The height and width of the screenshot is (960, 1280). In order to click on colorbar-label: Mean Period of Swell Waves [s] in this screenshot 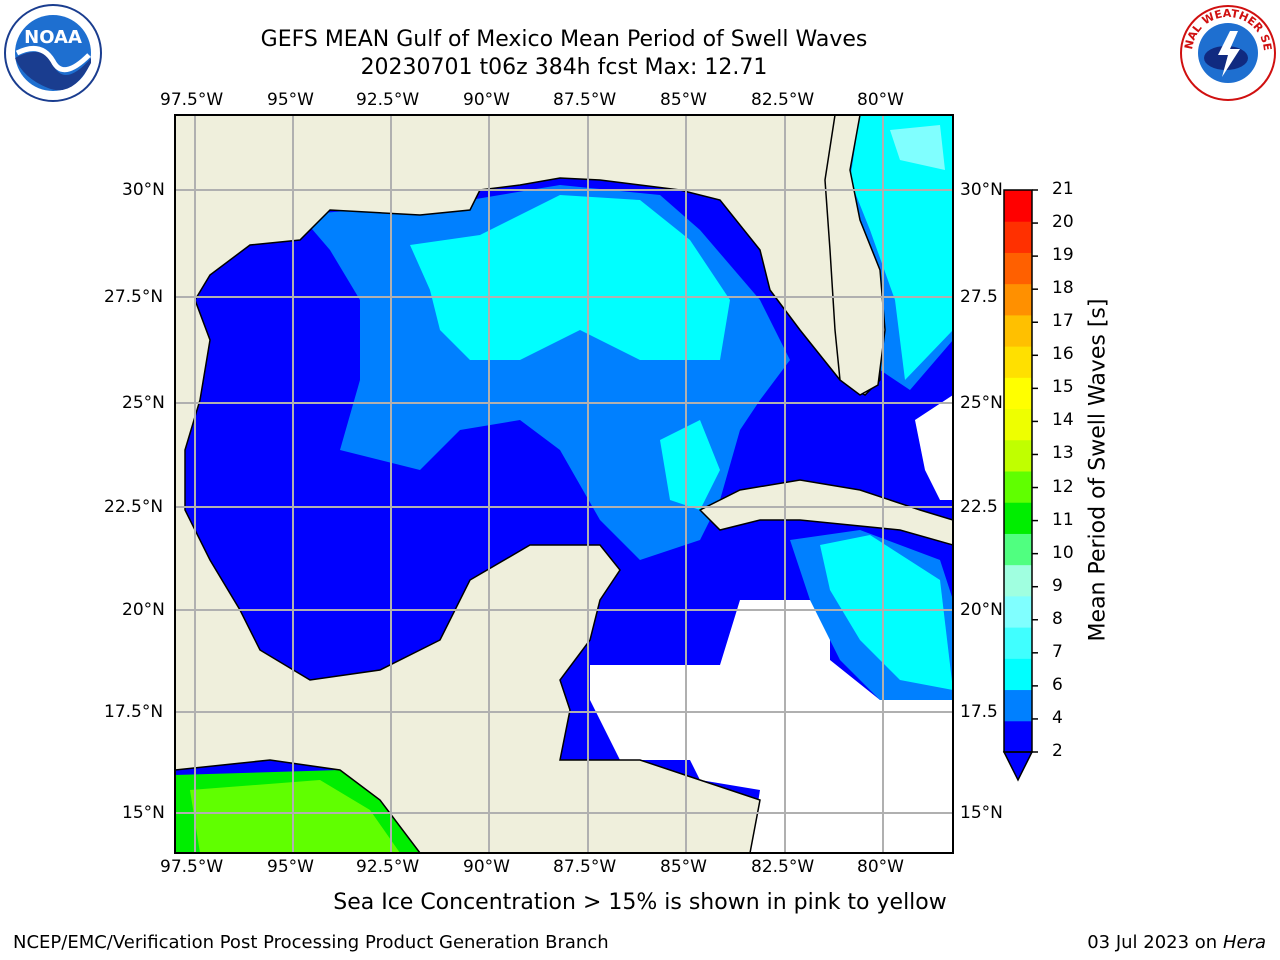, I will do `click(1098, 470)`.